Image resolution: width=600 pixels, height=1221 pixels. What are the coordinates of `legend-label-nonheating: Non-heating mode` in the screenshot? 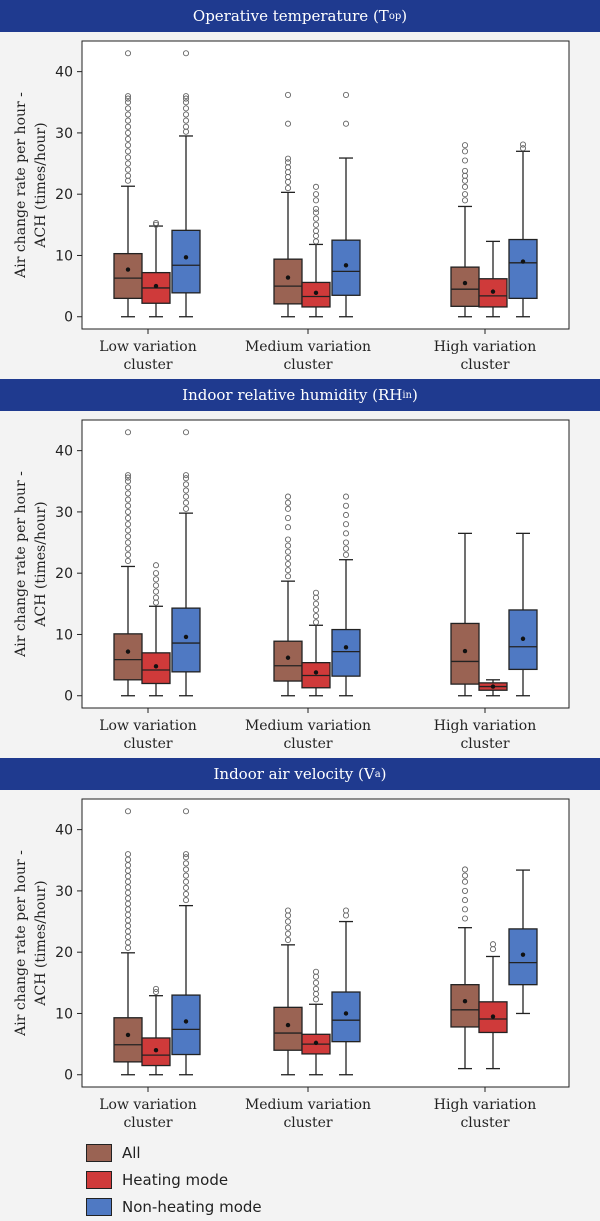 It's located at (192, 1207).